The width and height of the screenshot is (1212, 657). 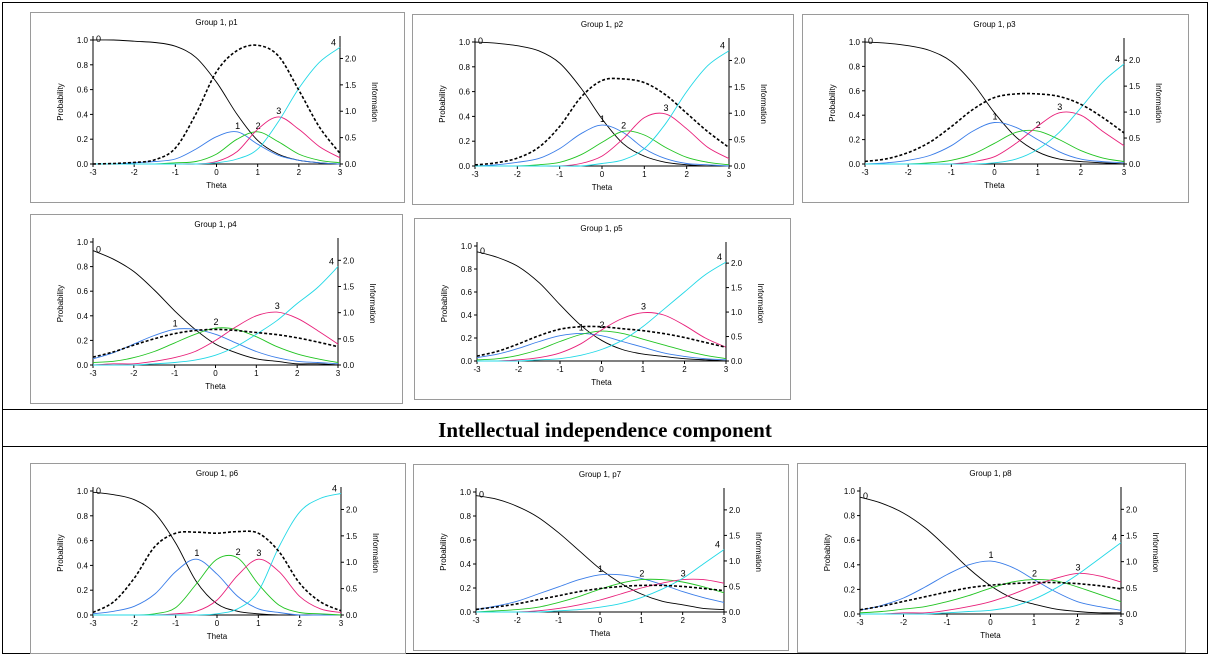 I want to click on section-heading: Intellectual independence component, so click(x=605, y=429).